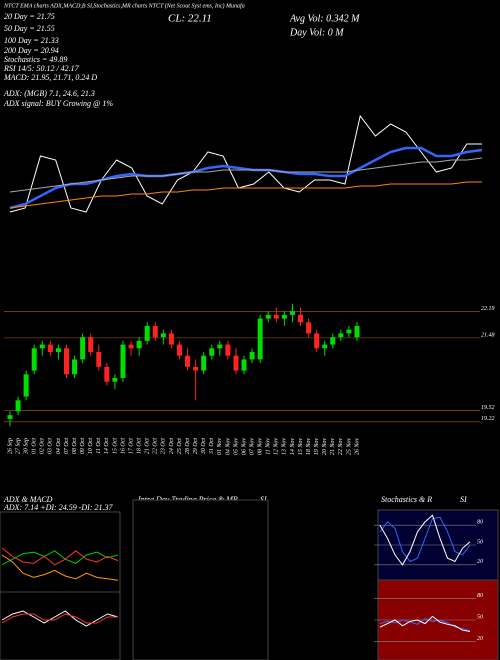  Describe the element at coordinates (58, 446) in the screenshot. I see `date-label: 04 Oct` at that location.